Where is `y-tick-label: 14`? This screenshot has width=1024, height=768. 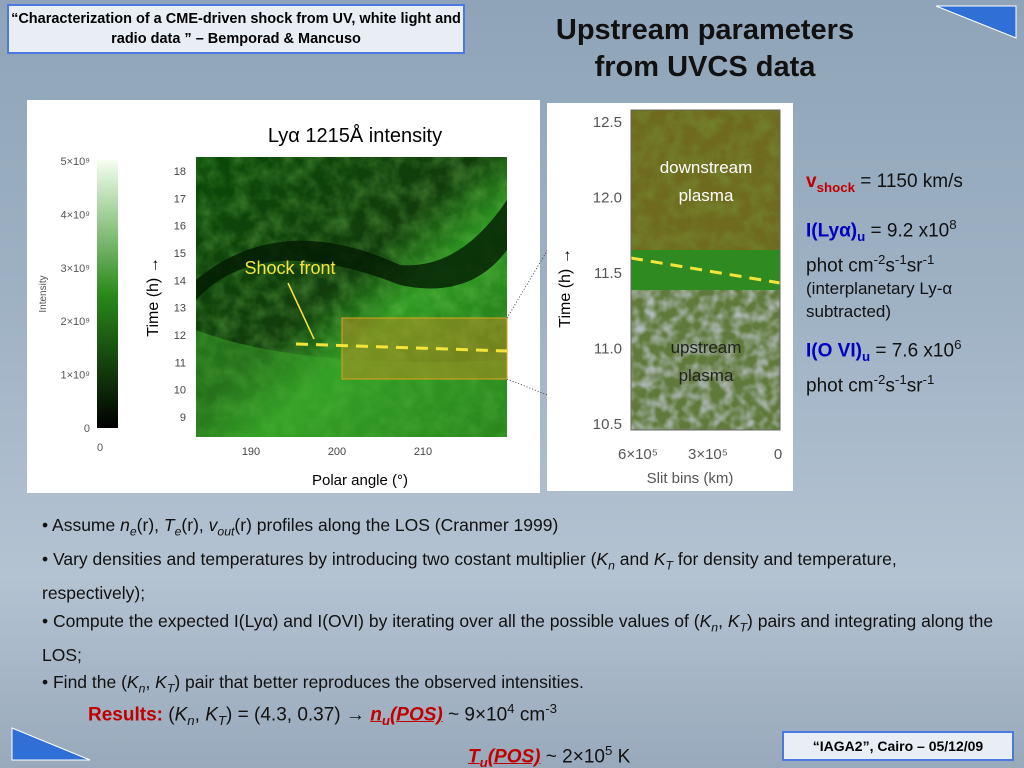 y-tick-label: 14 is located at coordinates (180, 281).